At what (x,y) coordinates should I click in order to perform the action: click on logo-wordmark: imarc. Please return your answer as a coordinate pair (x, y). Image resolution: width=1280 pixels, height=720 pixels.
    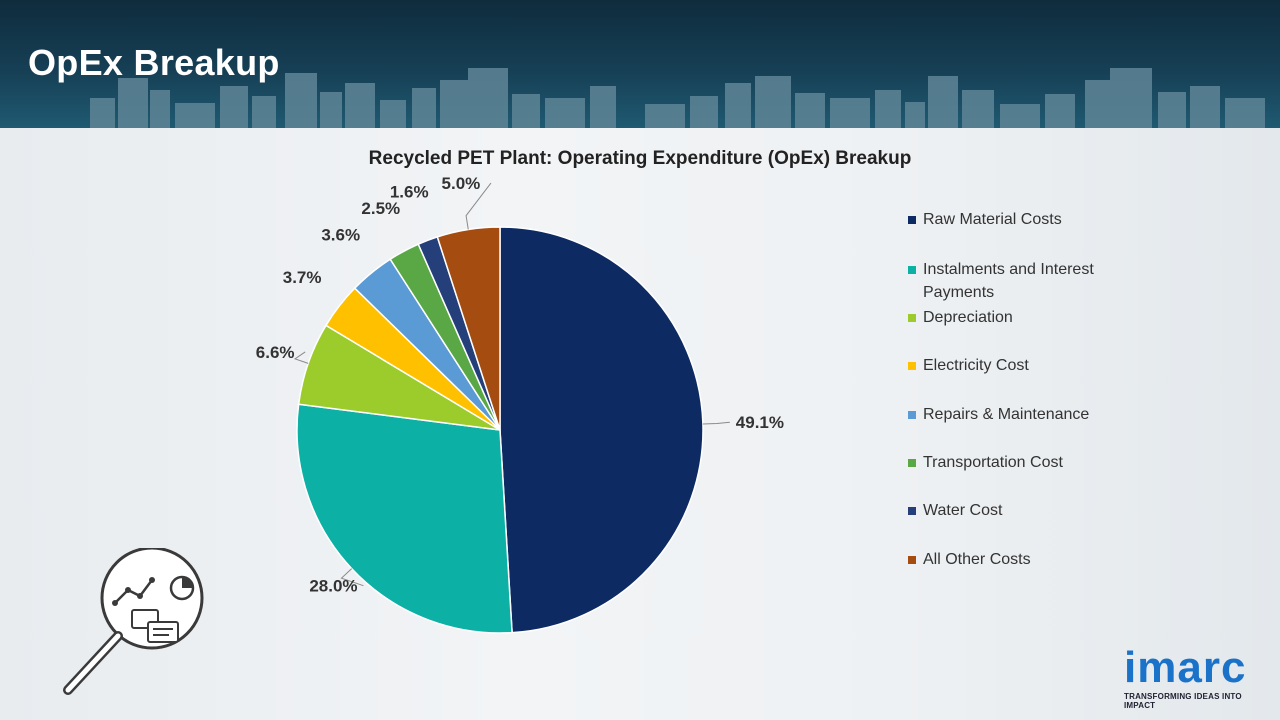
    Looking at the image, I should click on (1185, 667).